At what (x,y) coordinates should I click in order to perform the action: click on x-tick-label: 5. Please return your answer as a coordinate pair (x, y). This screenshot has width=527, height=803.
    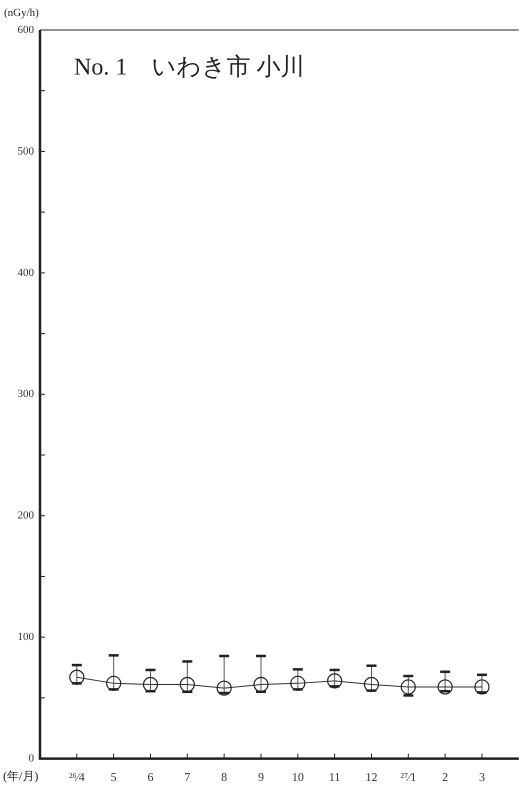
    Looking at the image, I should click on (113, 777).